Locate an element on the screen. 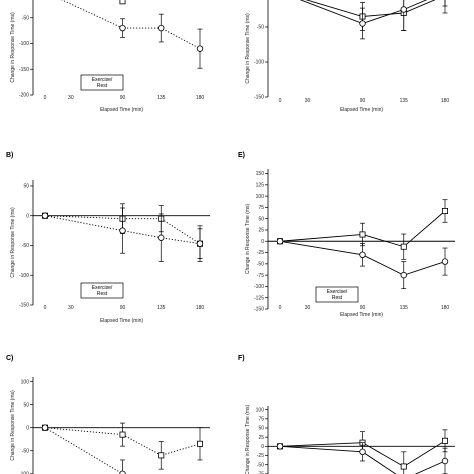  y-tick-label: 25 is located at coordinates (261, 438).